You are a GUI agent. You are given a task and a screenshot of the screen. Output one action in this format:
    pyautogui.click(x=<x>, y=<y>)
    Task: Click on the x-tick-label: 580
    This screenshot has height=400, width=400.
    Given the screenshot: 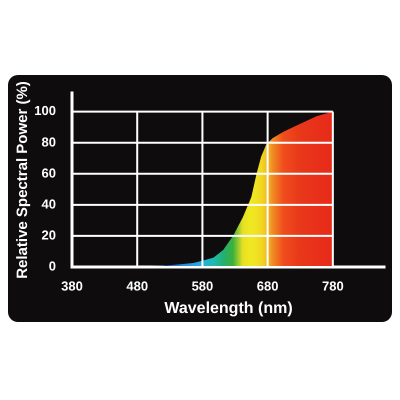 What is the action you would take?
    pyautogui.click(x=203, y=286)
    